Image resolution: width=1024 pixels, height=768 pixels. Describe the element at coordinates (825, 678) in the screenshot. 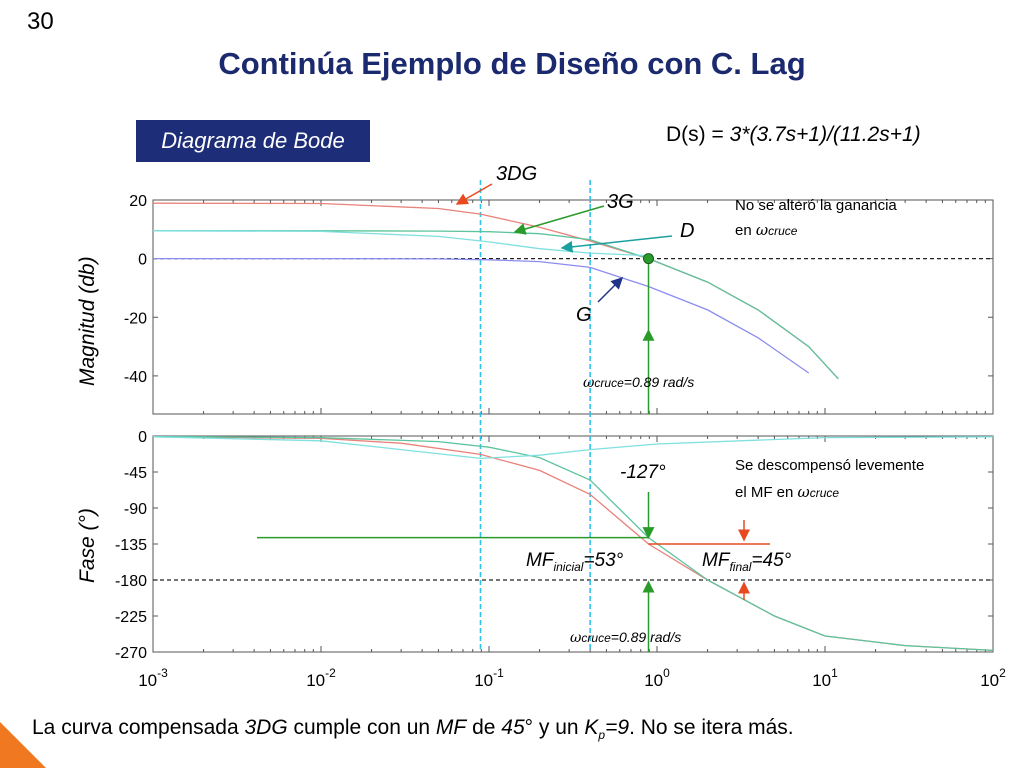

I see `x-tick-label: 10¹` at that location.